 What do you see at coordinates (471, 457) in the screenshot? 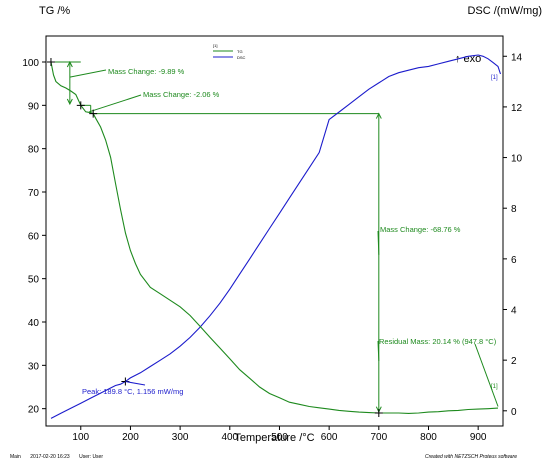
I see `software-credit: Created with NETZSCH Proteus software` at bounding box center [471, 457].